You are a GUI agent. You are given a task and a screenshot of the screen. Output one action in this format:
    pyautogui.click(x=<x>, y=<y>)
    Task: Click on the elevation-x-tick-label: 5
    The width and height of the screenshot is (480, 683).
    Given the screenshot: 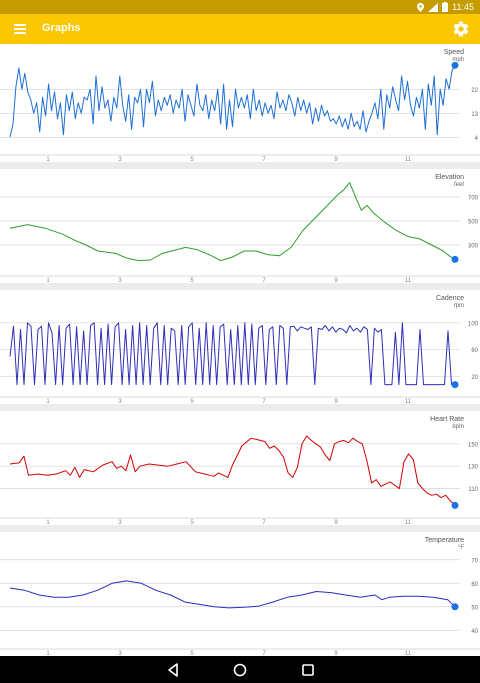 What is the action you would take?
    pyautogui.click(x=192, y=280)
    